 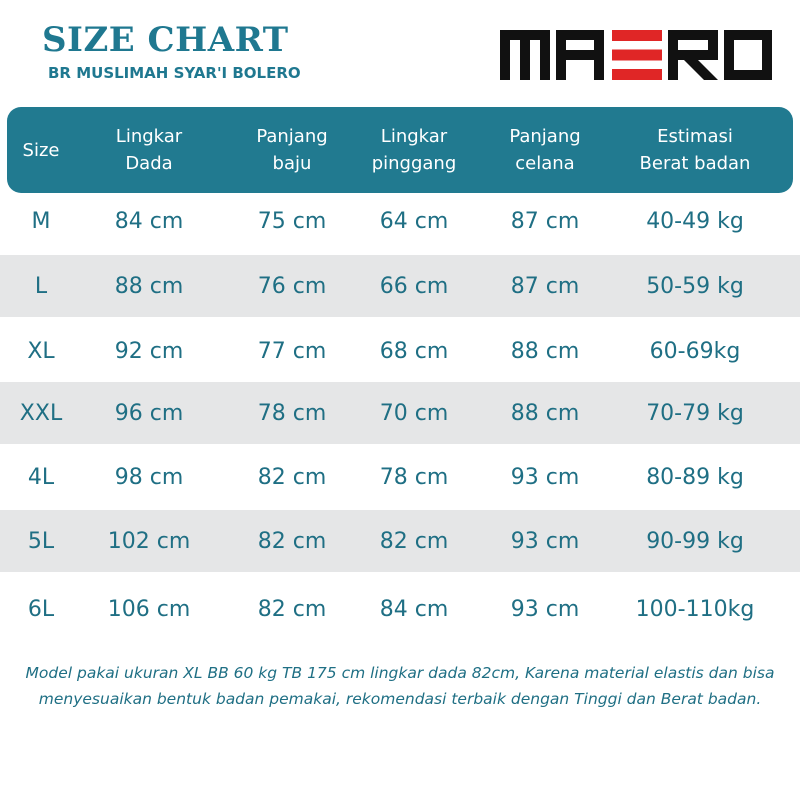 I want to click on table-cell: 106 cm, so click(x=149, y=609).